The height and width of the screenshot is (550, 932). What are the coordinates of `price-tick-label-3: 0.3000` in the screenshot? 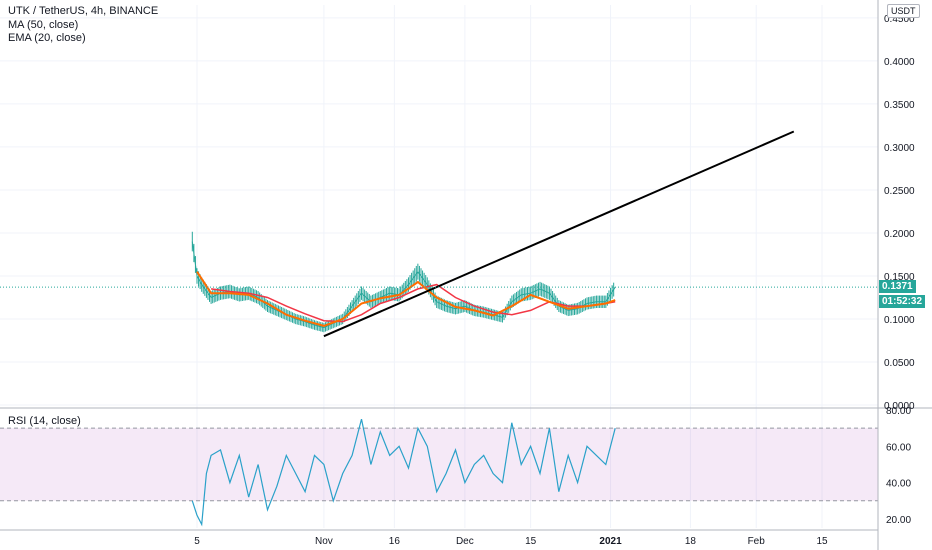 It's located at (899, 148).